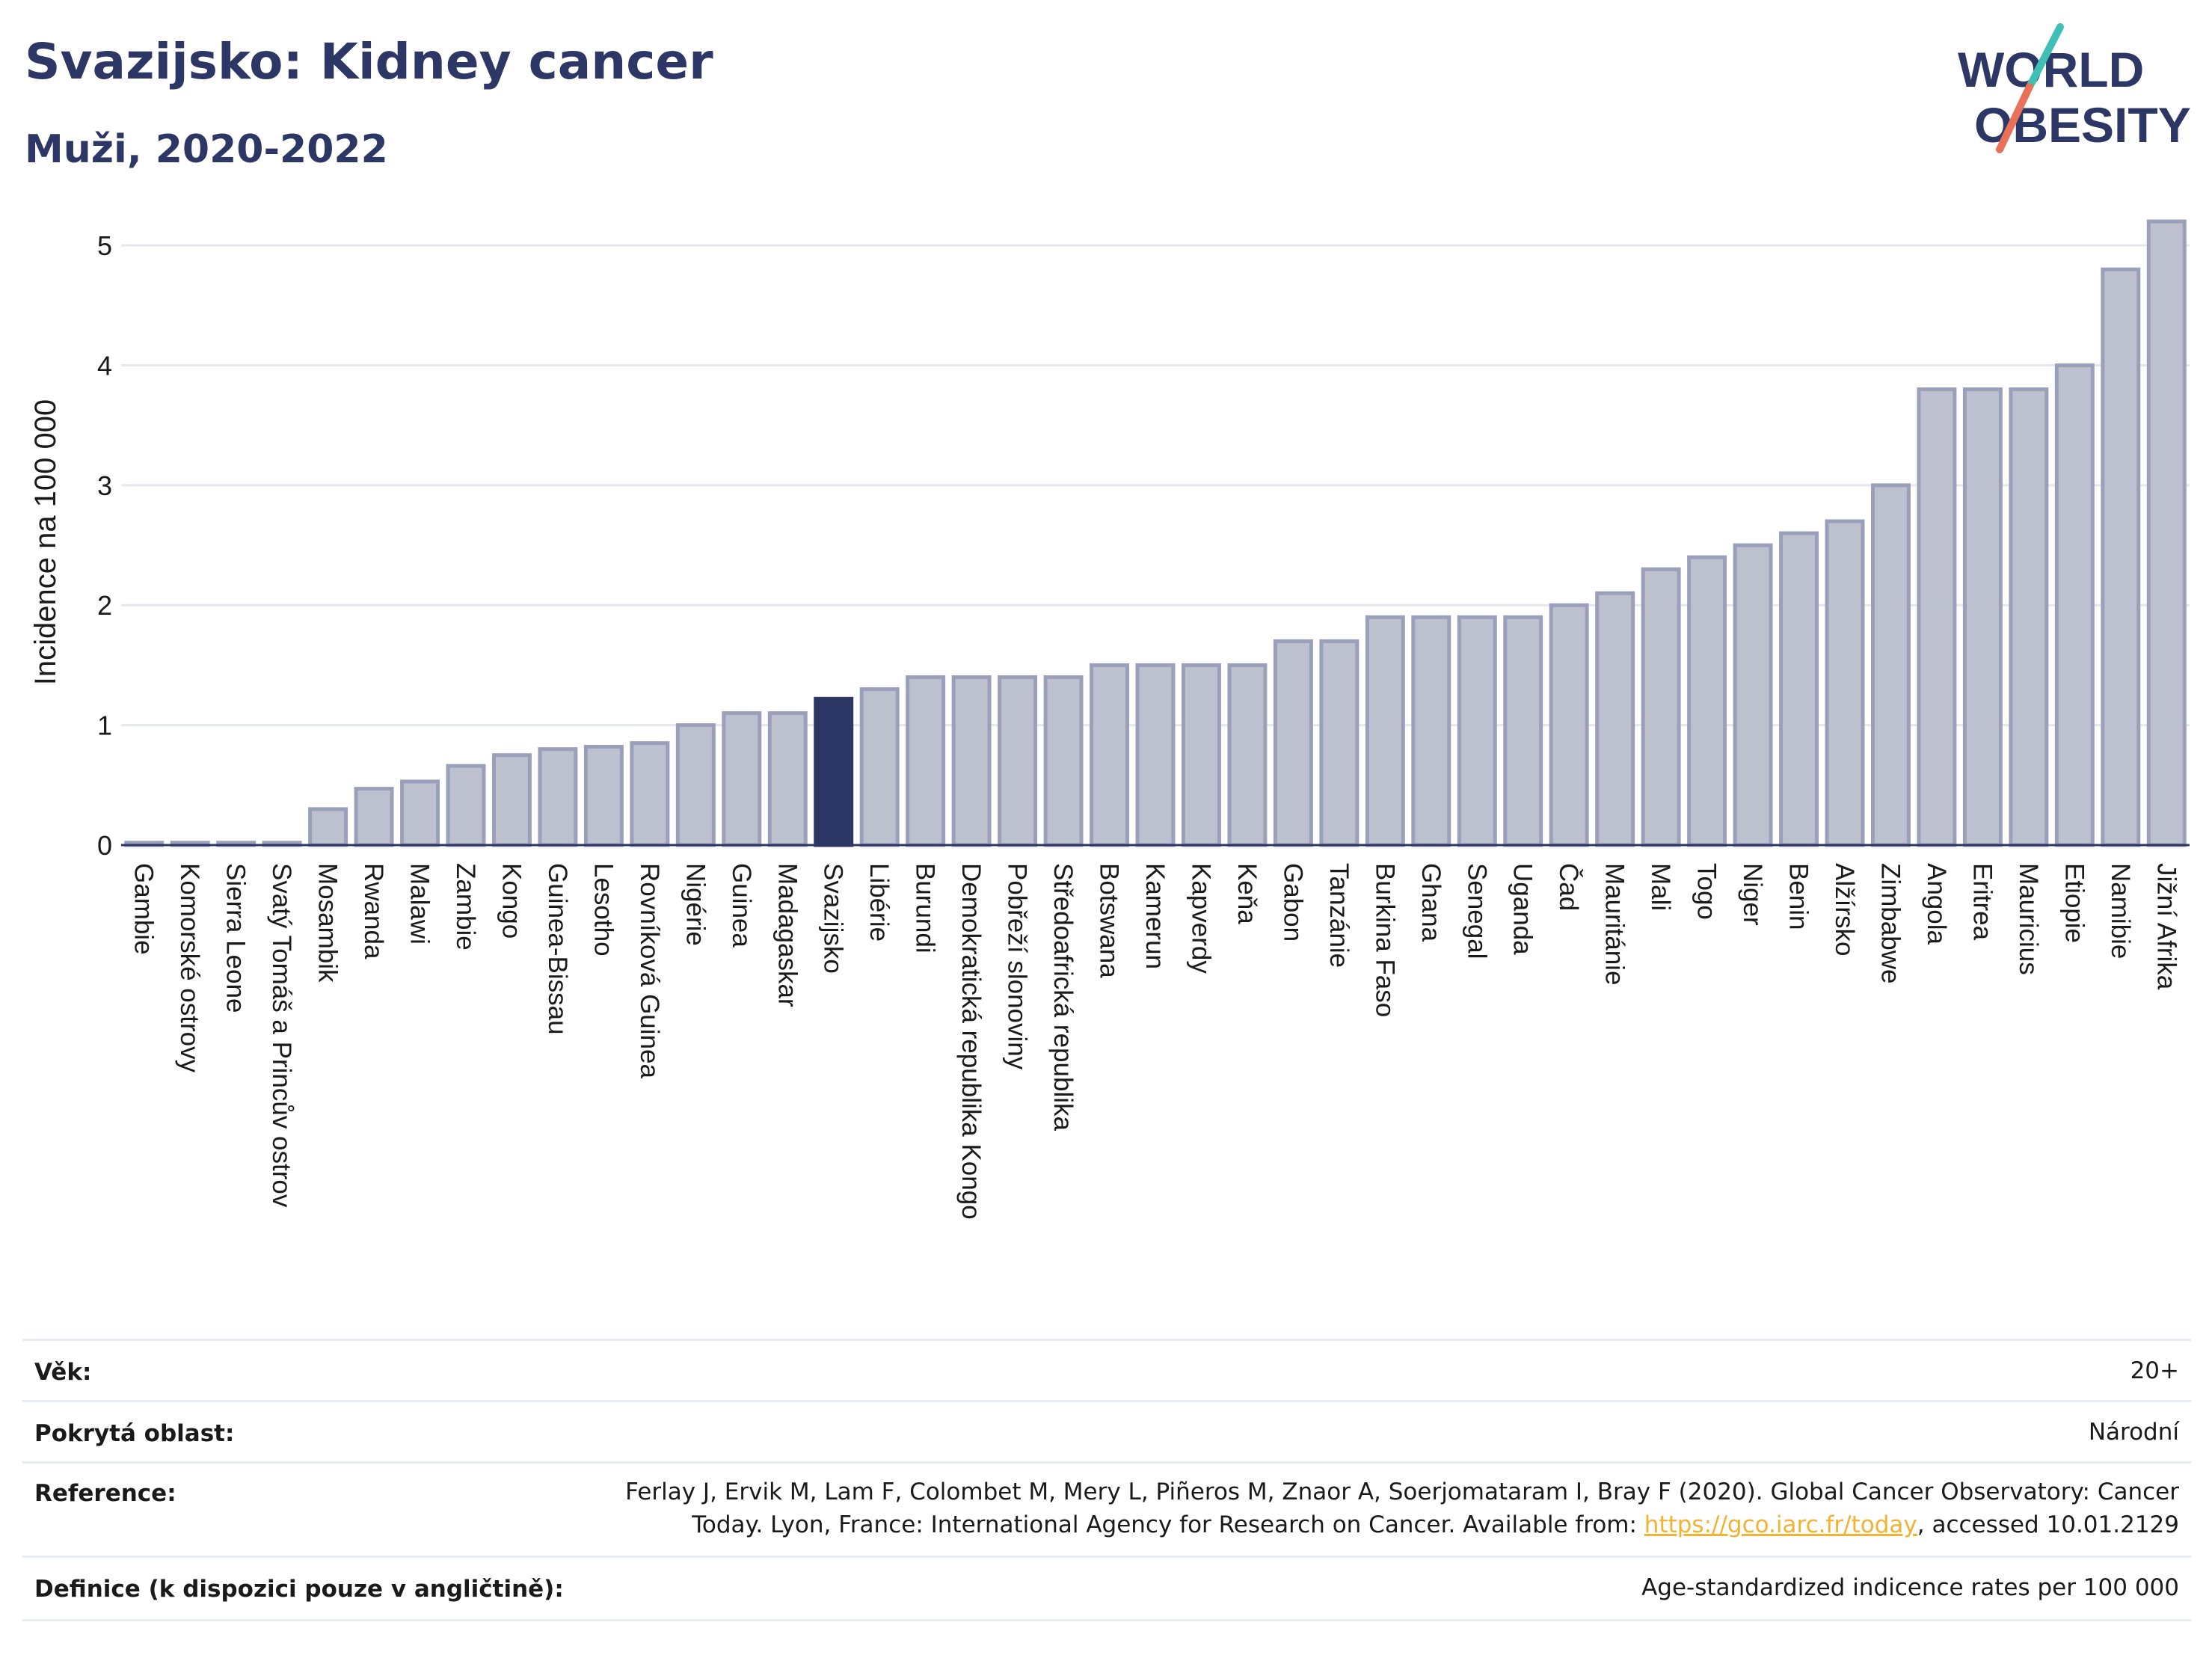 Image resolution: width=2212 pixels, height=1655 pixels. Describe the element at coordinates (1106, 1370) in the screenshot. I see `info-row-age: Věk: 20+` at that location.